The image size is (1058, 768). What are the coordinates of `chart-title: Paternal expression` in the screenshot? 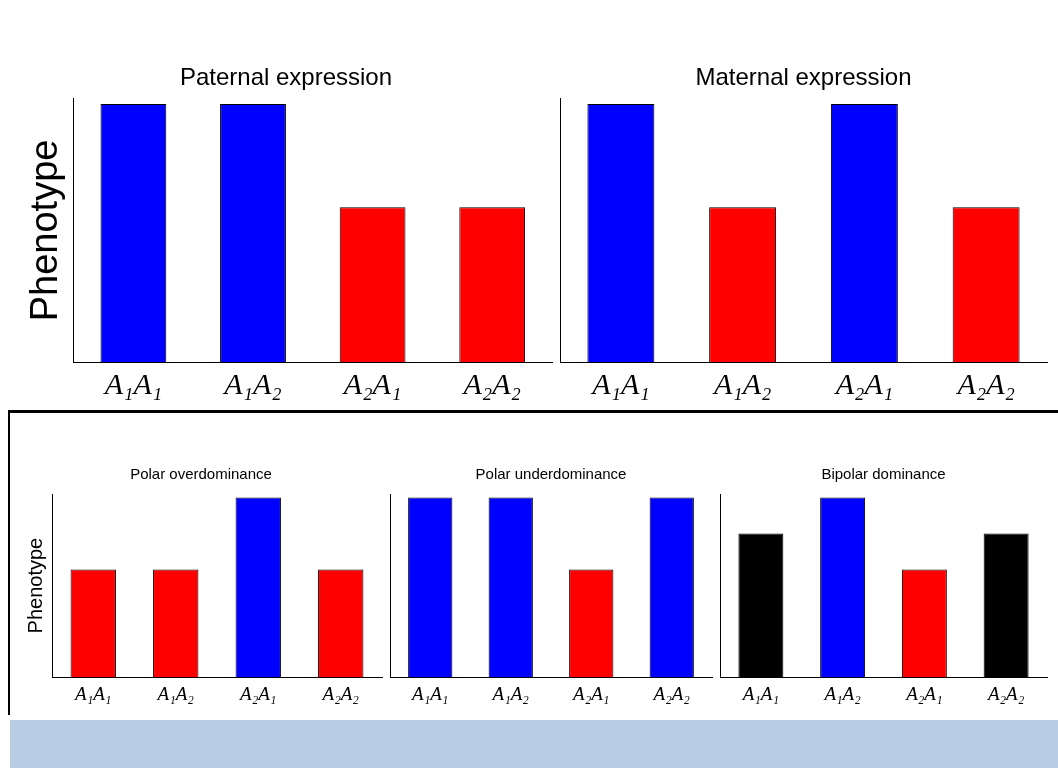 It's located at (286, 77).